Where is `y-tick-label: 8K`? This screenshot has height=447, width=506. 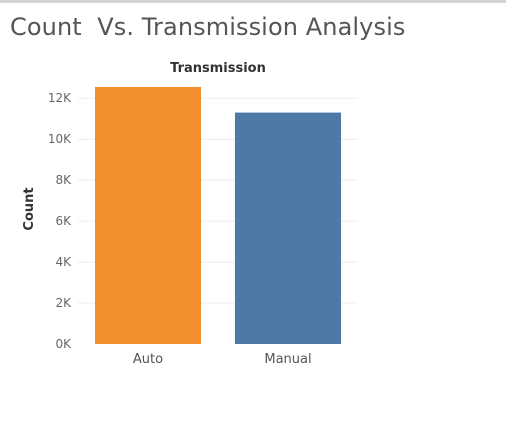
y-tick-label: 8K is located at coordinates (63, 180).